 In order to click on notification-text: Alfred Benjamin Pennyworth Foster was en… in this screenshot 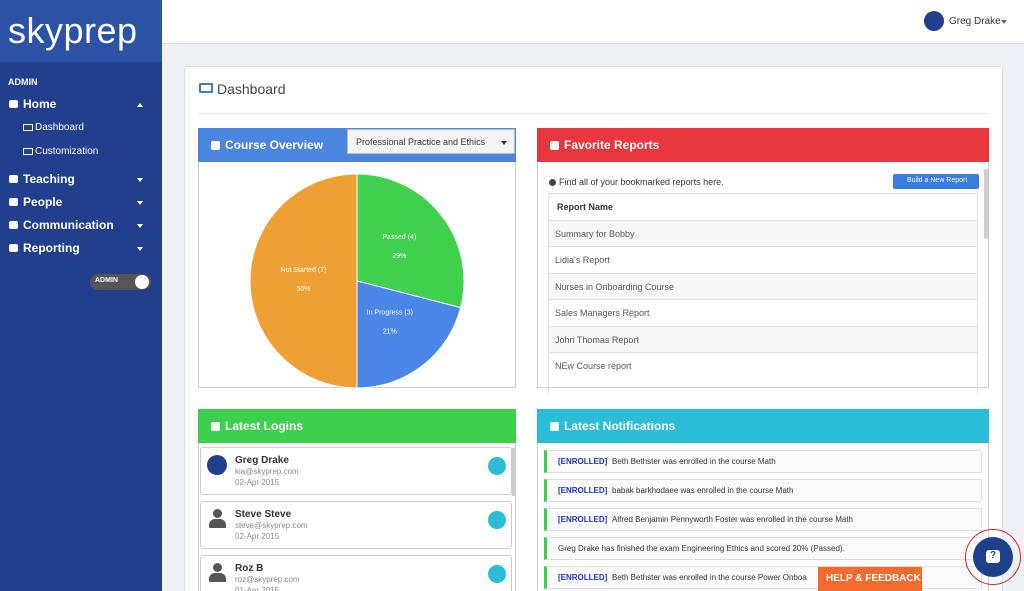, I will do `click(733, 519)`.